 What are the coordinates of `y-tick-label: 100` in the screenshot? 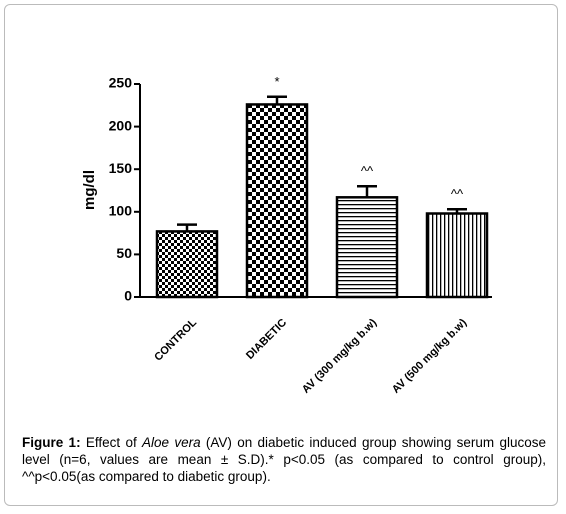 It's located at (121, 211).